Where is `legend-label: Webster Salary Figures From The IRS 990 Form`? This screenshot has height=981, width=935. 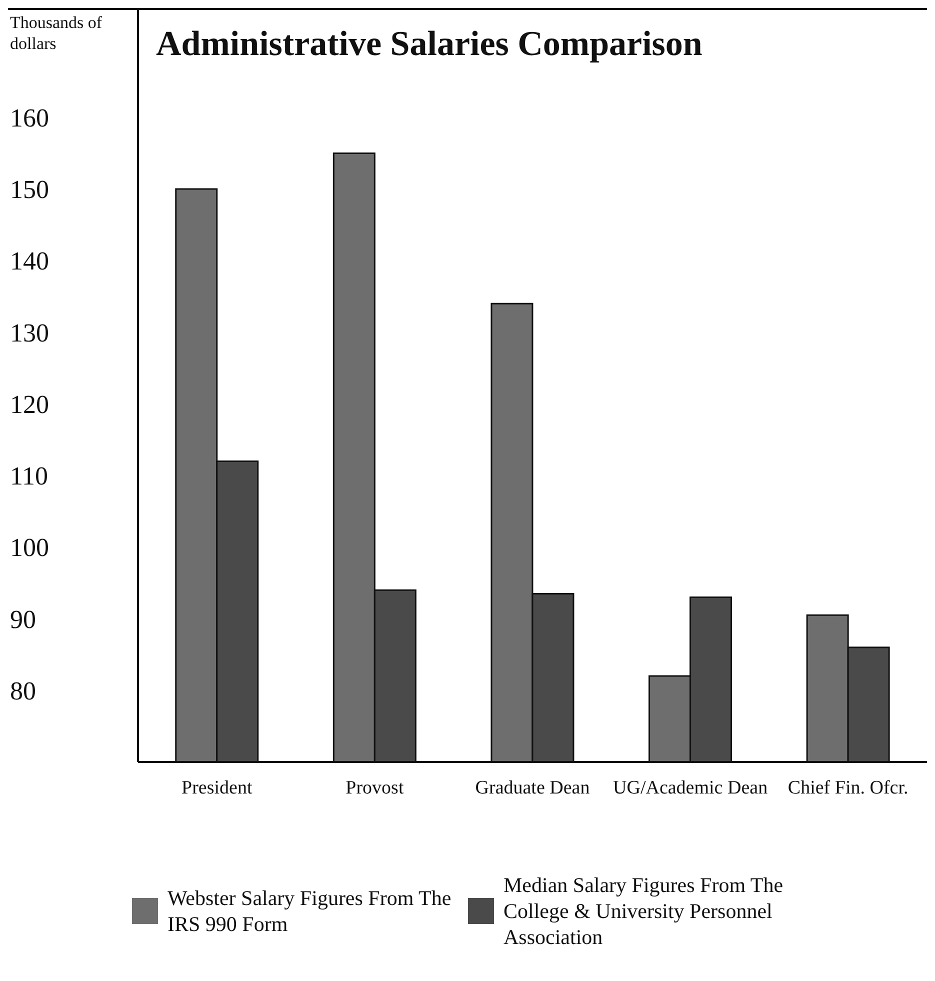 legend-label: Webster Salary Figures From The IRS 990 Form is located at coordinates (310, 911).